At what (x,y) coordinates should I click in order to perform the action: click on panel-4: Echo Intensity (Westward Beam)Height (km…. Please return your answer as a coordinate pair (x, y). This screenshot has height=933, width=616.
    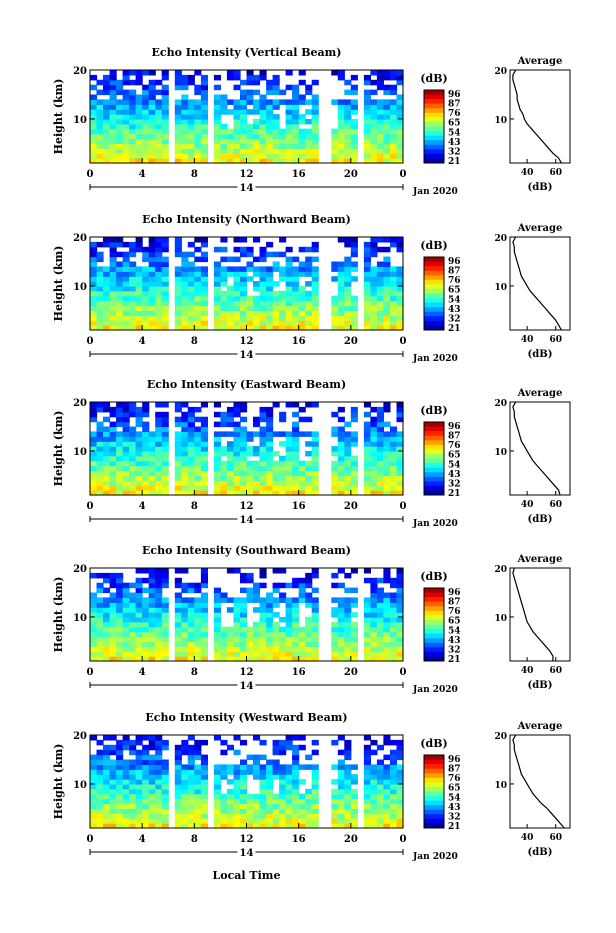
    Looking at the image, I should click on (311, 786).